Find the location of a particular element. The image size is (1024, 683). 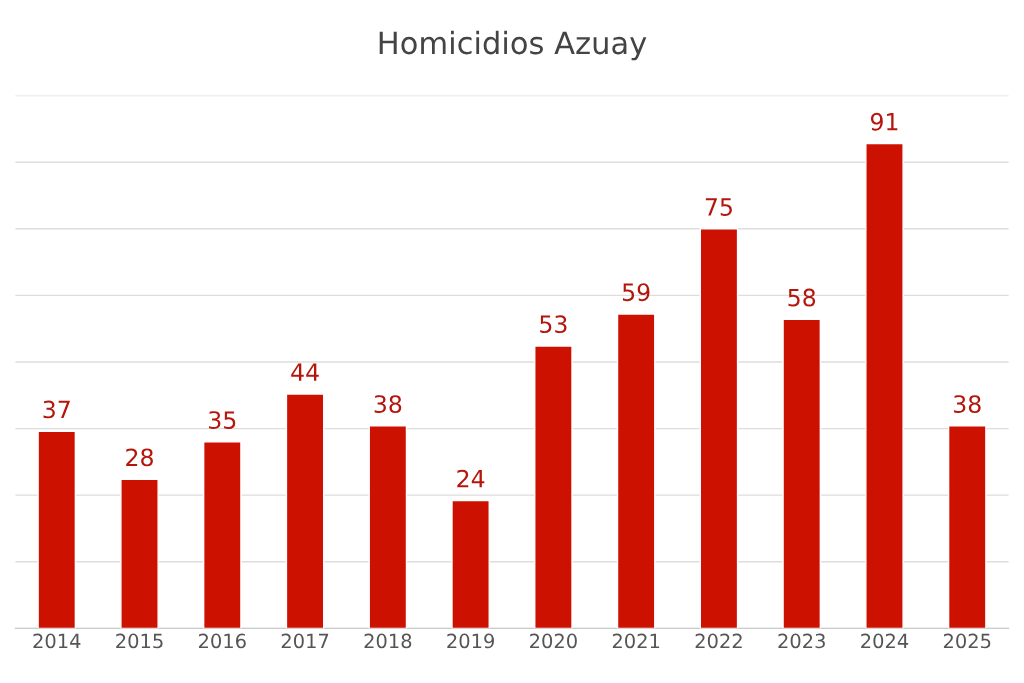

data-label: 35 is located at coordinates (222, 420).